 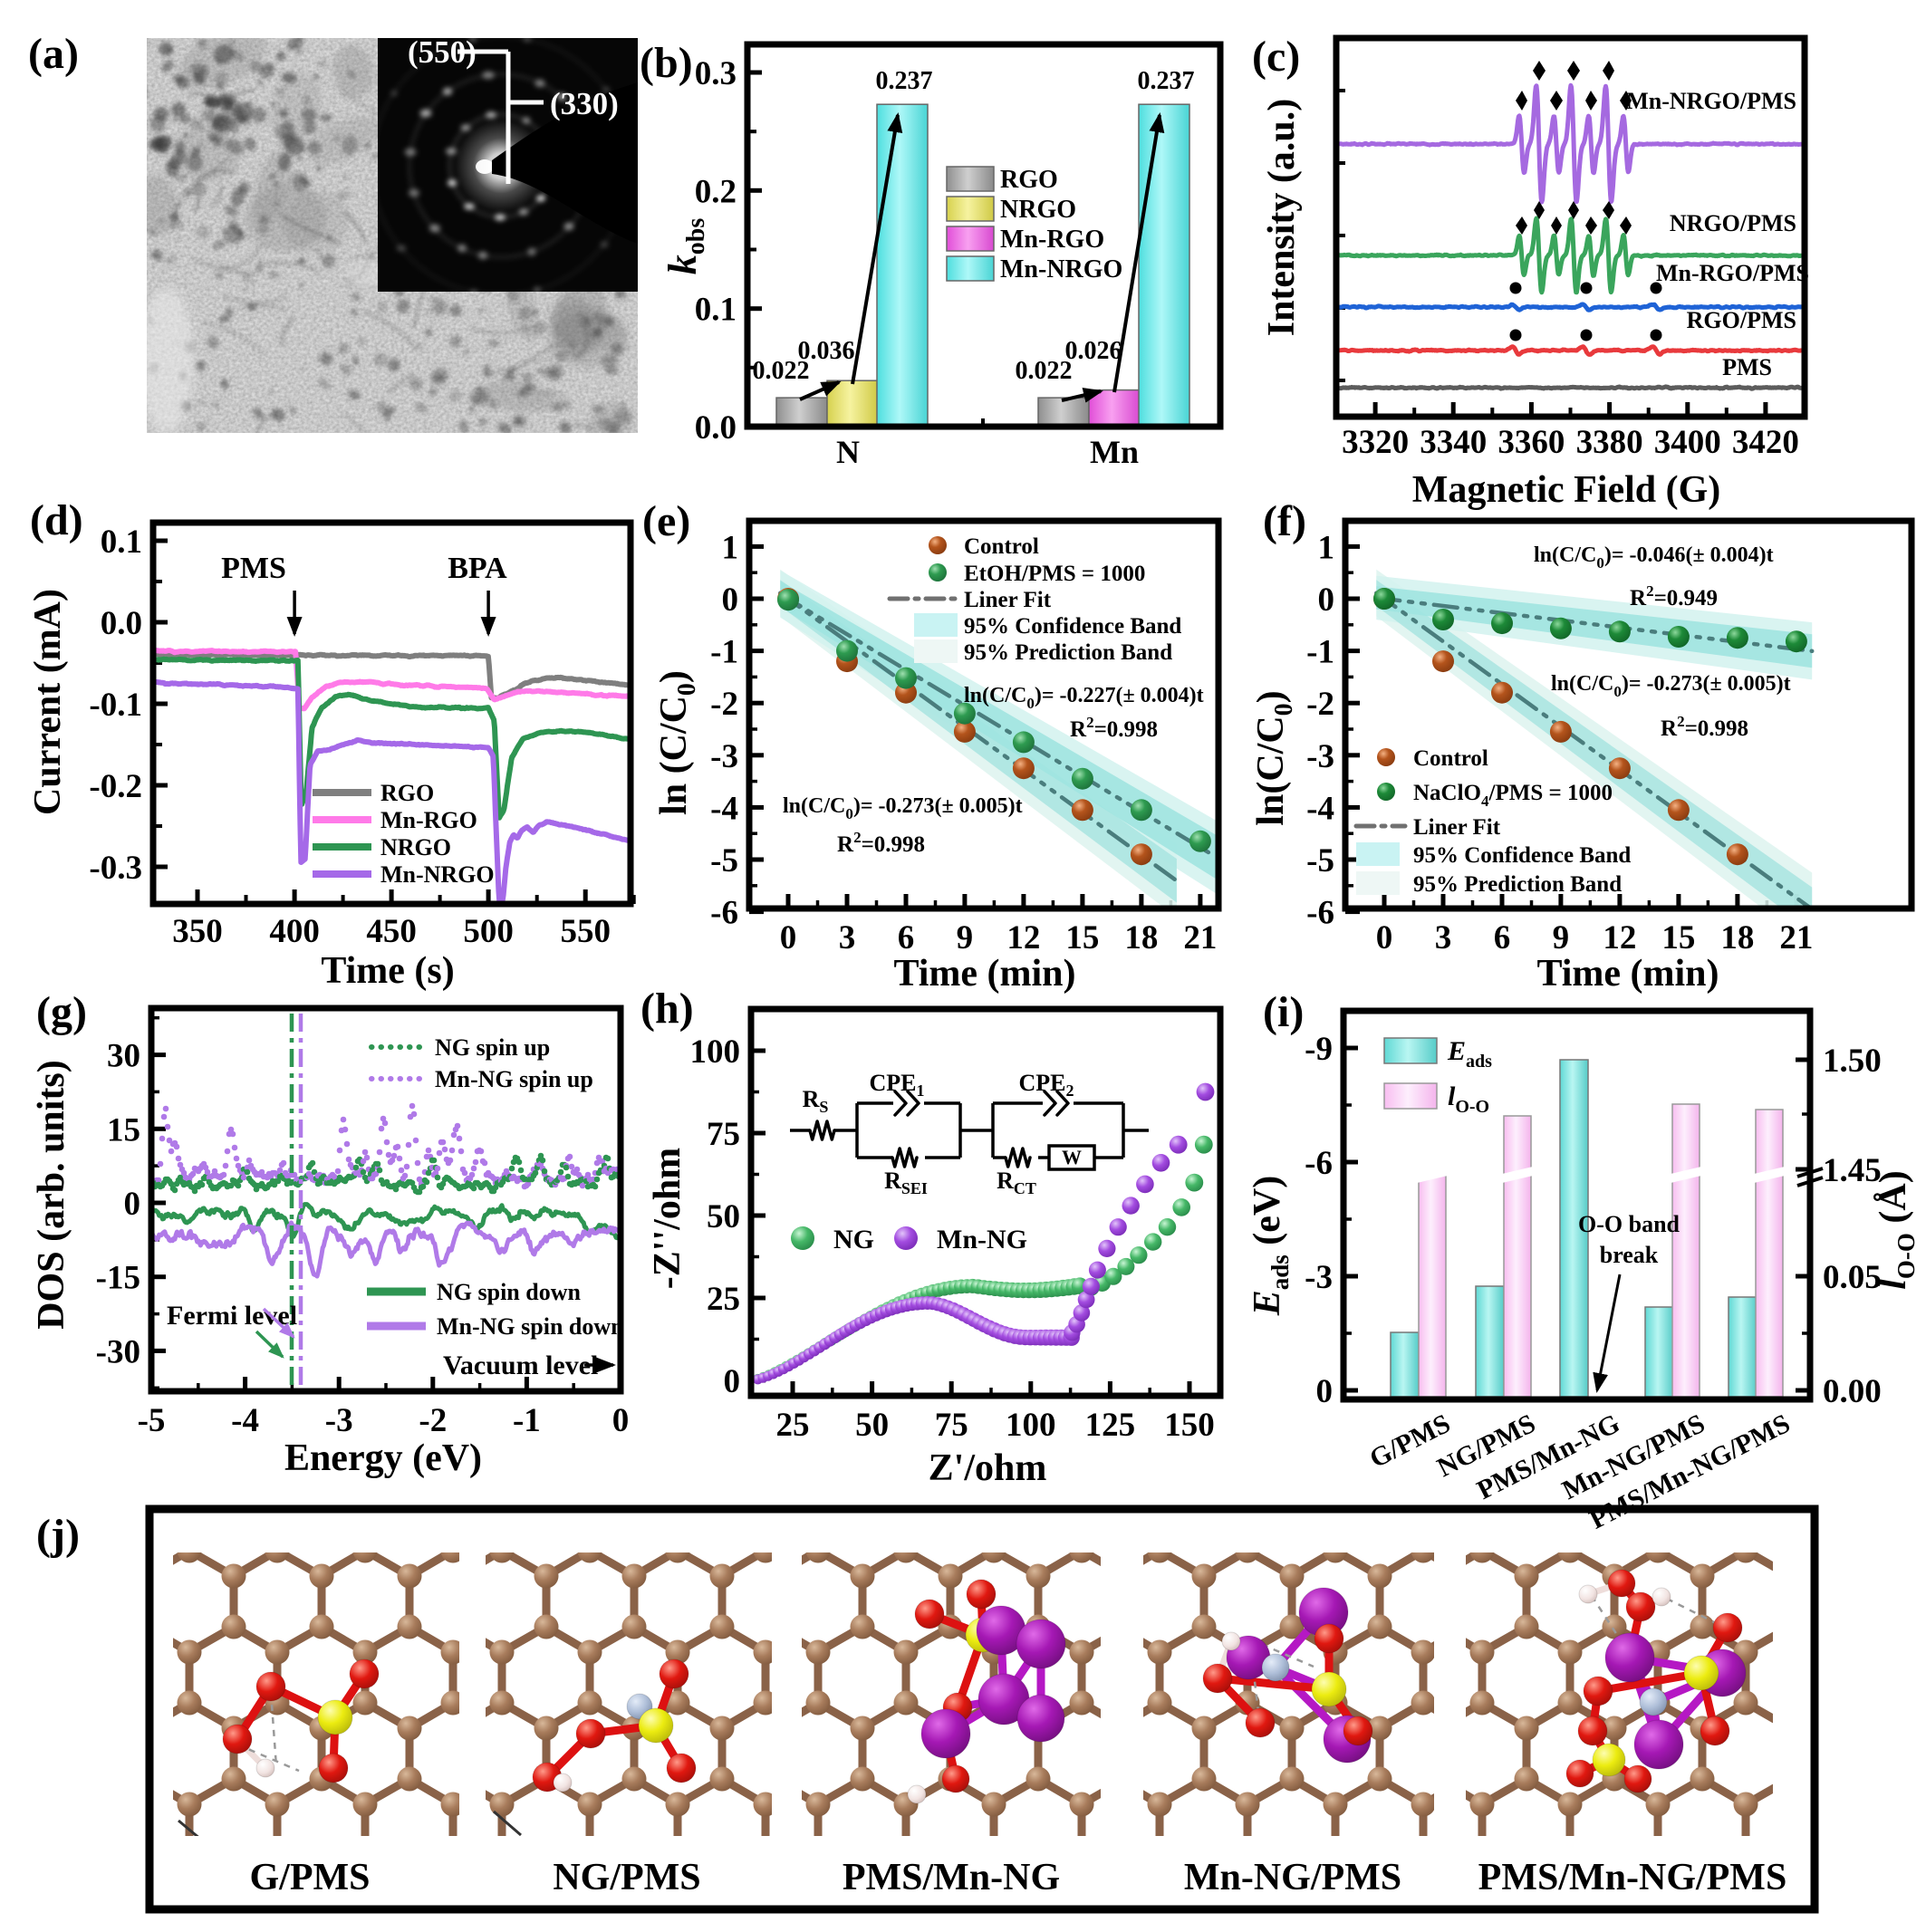 I want to click on svg-text: R2=0.949, so click(x=1674, y=596).